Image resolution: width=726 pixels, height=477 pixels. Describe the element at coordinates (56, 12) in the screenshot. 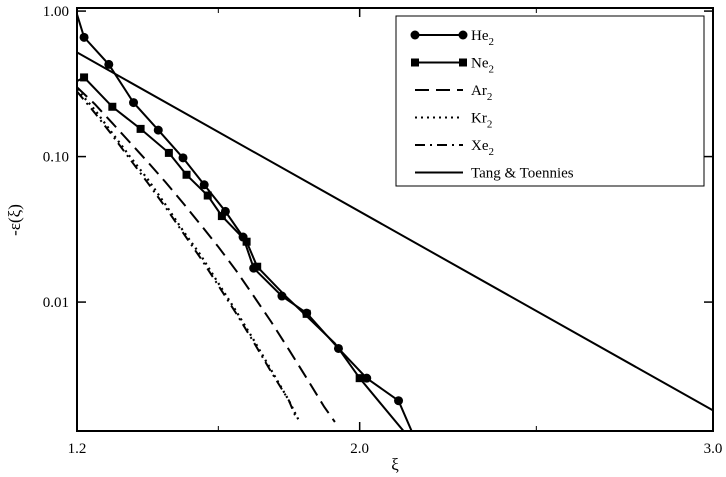

I see `y-tick-label: 1.00` at that location.